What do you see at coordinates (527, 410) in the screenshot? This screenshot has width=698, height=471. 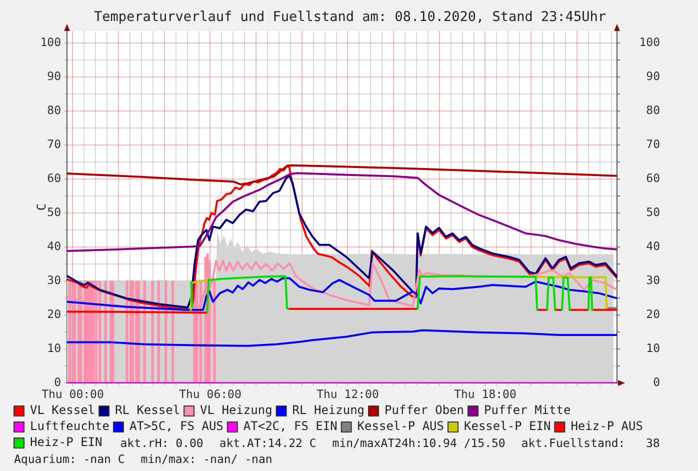 I see `legend-label: Puffer Mitte` at bounding box center [527, 410].